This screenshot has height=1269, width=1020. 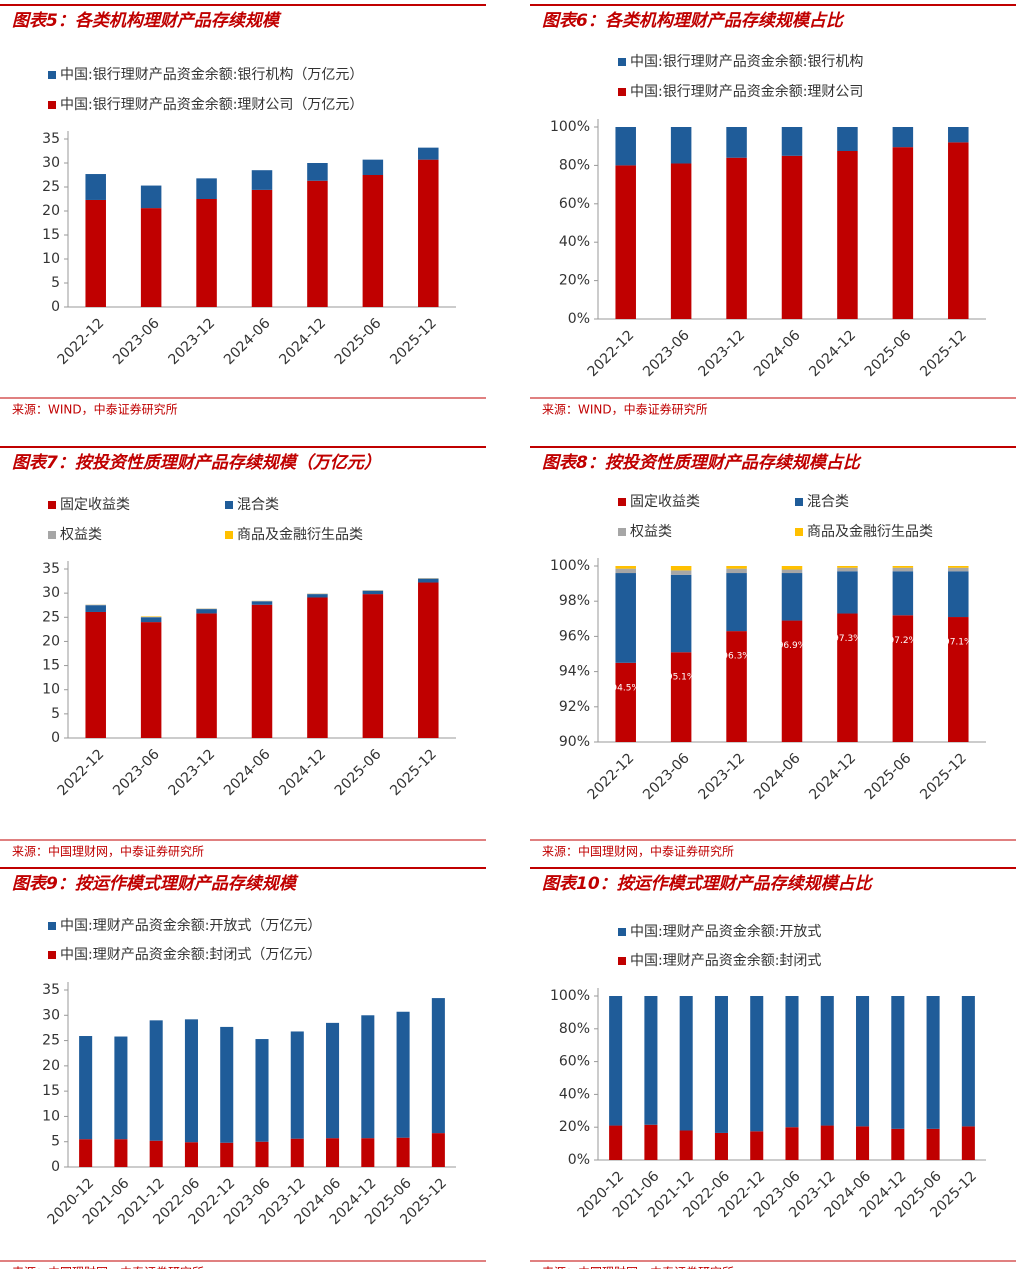 I want to click on chart-title: 图表9：按运作模式理财产品存续规模, so click(x=155, y=884).